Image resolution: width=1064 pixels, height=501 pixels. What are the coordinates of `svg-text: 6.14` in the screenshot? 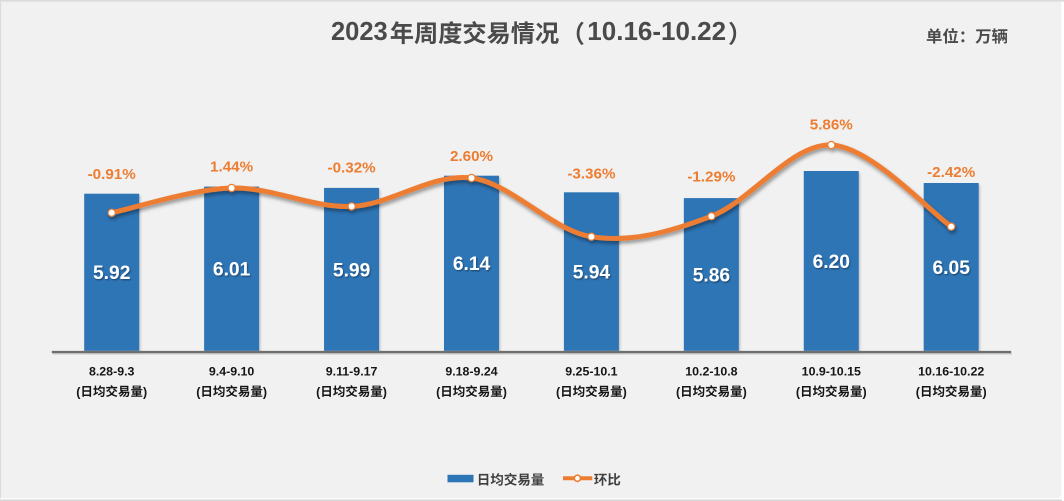 It's located at (472, 264).